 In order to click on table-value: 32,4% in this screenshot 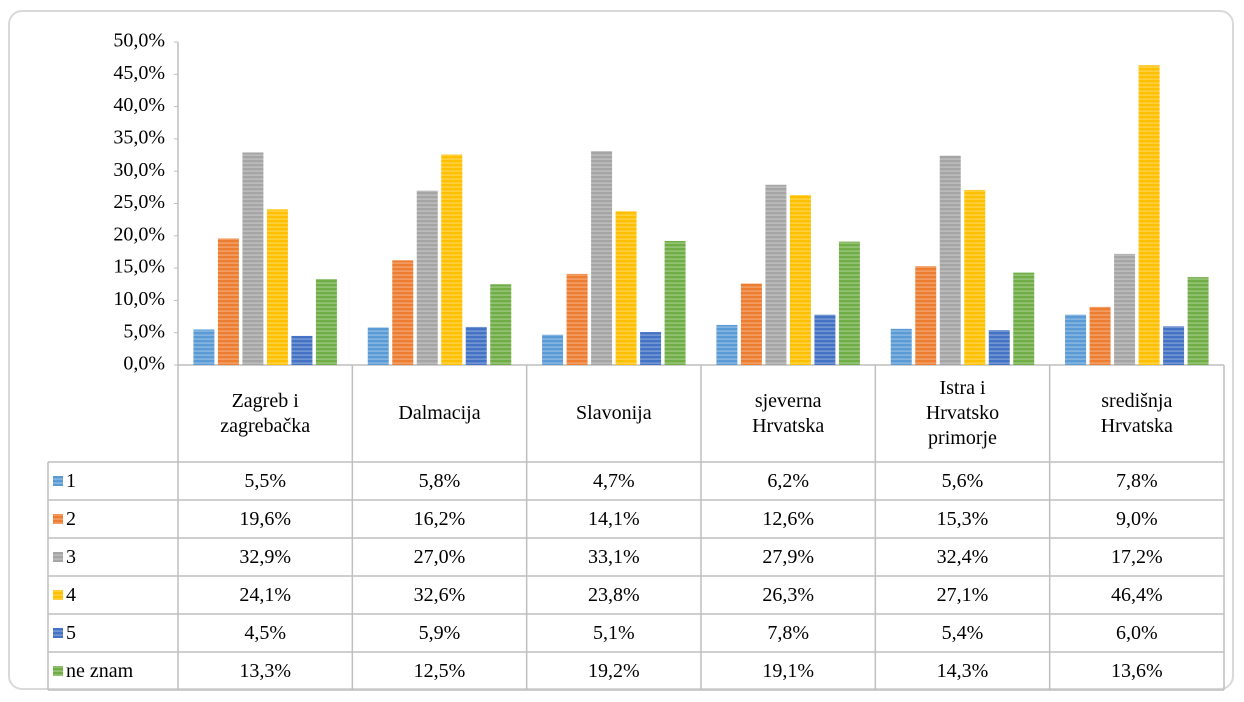, I will do `click(962, 556)`.